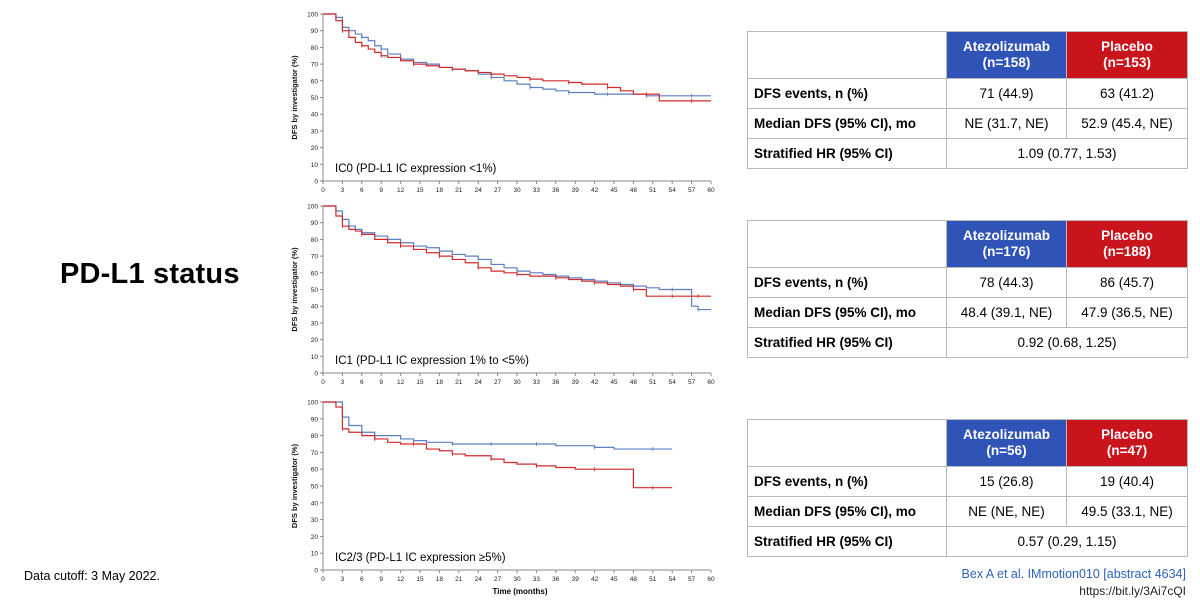  What do you see at coordinates (498, 425) in the screenshot?
I see `km-curve-atezolizumab` at bounding box center [498, 425].